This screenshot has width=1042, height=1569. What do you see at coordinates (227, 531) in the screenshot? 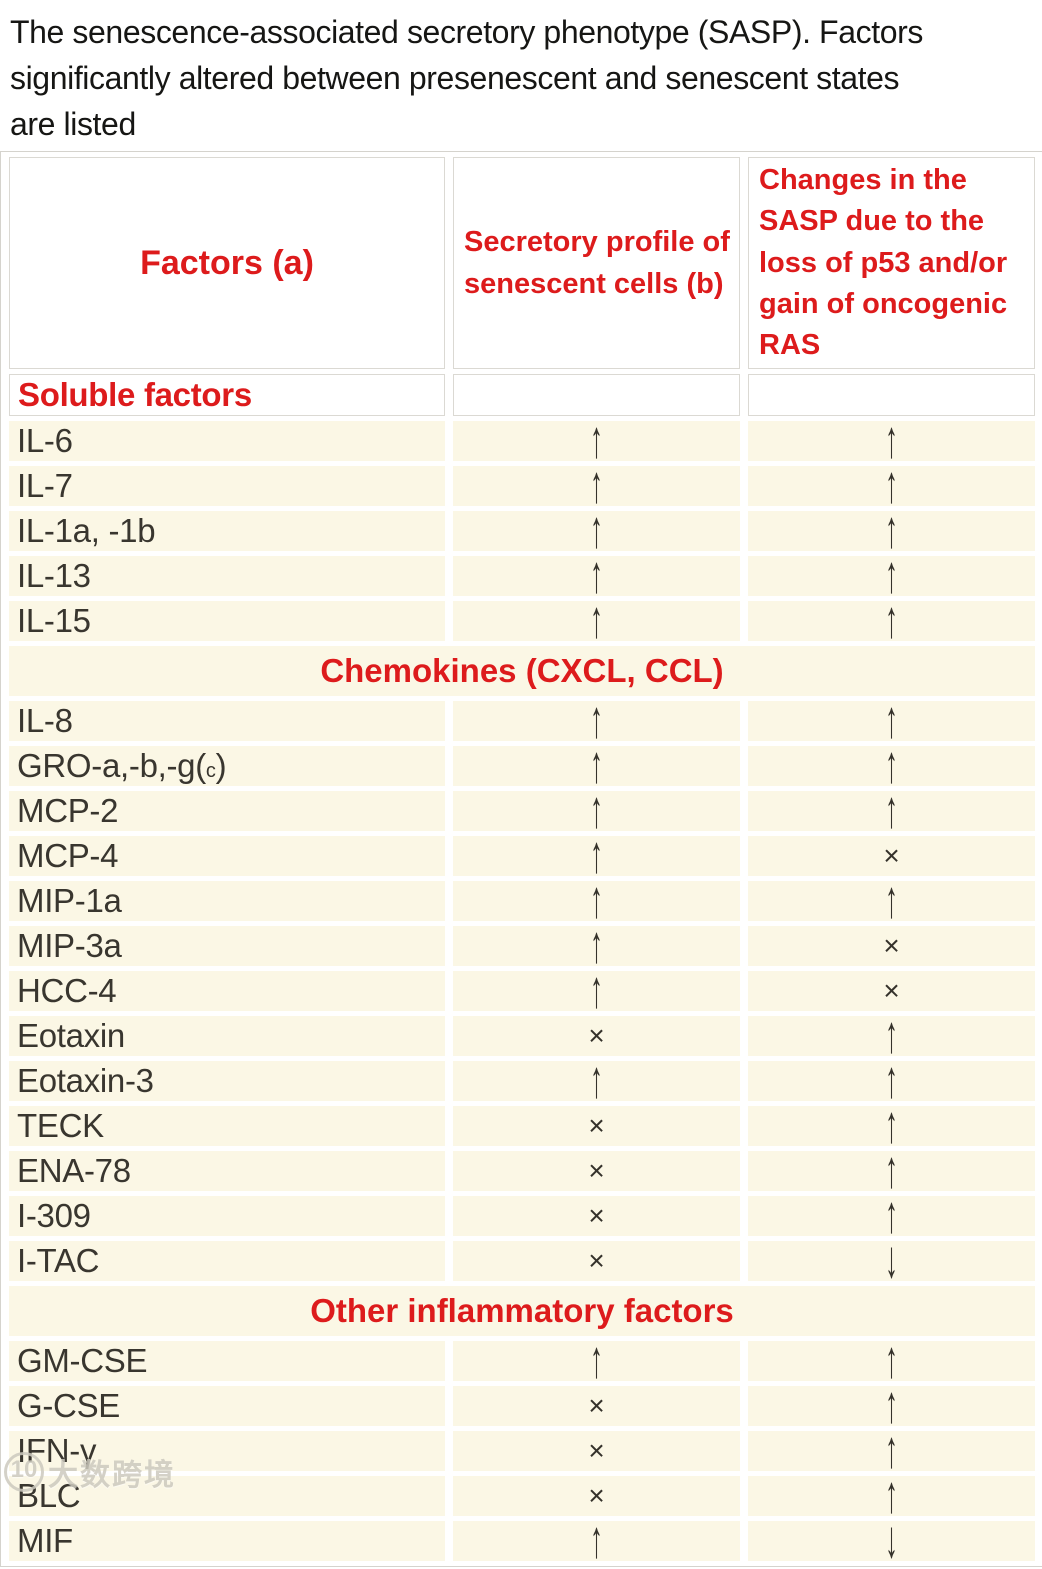
I see `factor-label: IL-1a, -1b` at bounding box center [227, 531].